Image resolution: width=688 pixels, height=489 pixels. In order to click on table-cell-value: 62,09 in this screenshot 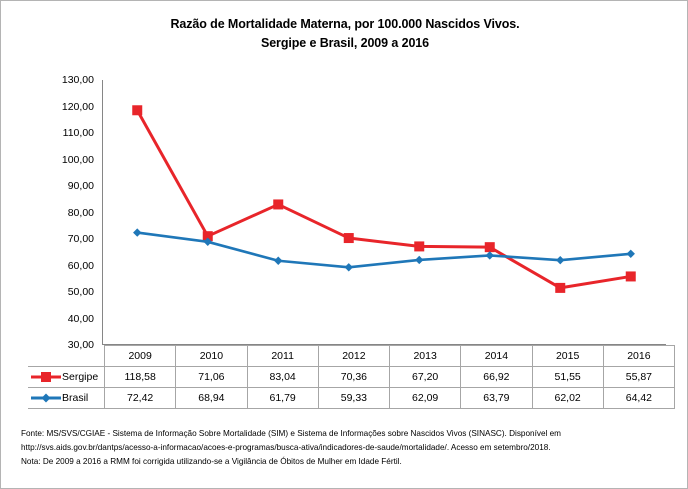, I will do `click(425, 398)`.